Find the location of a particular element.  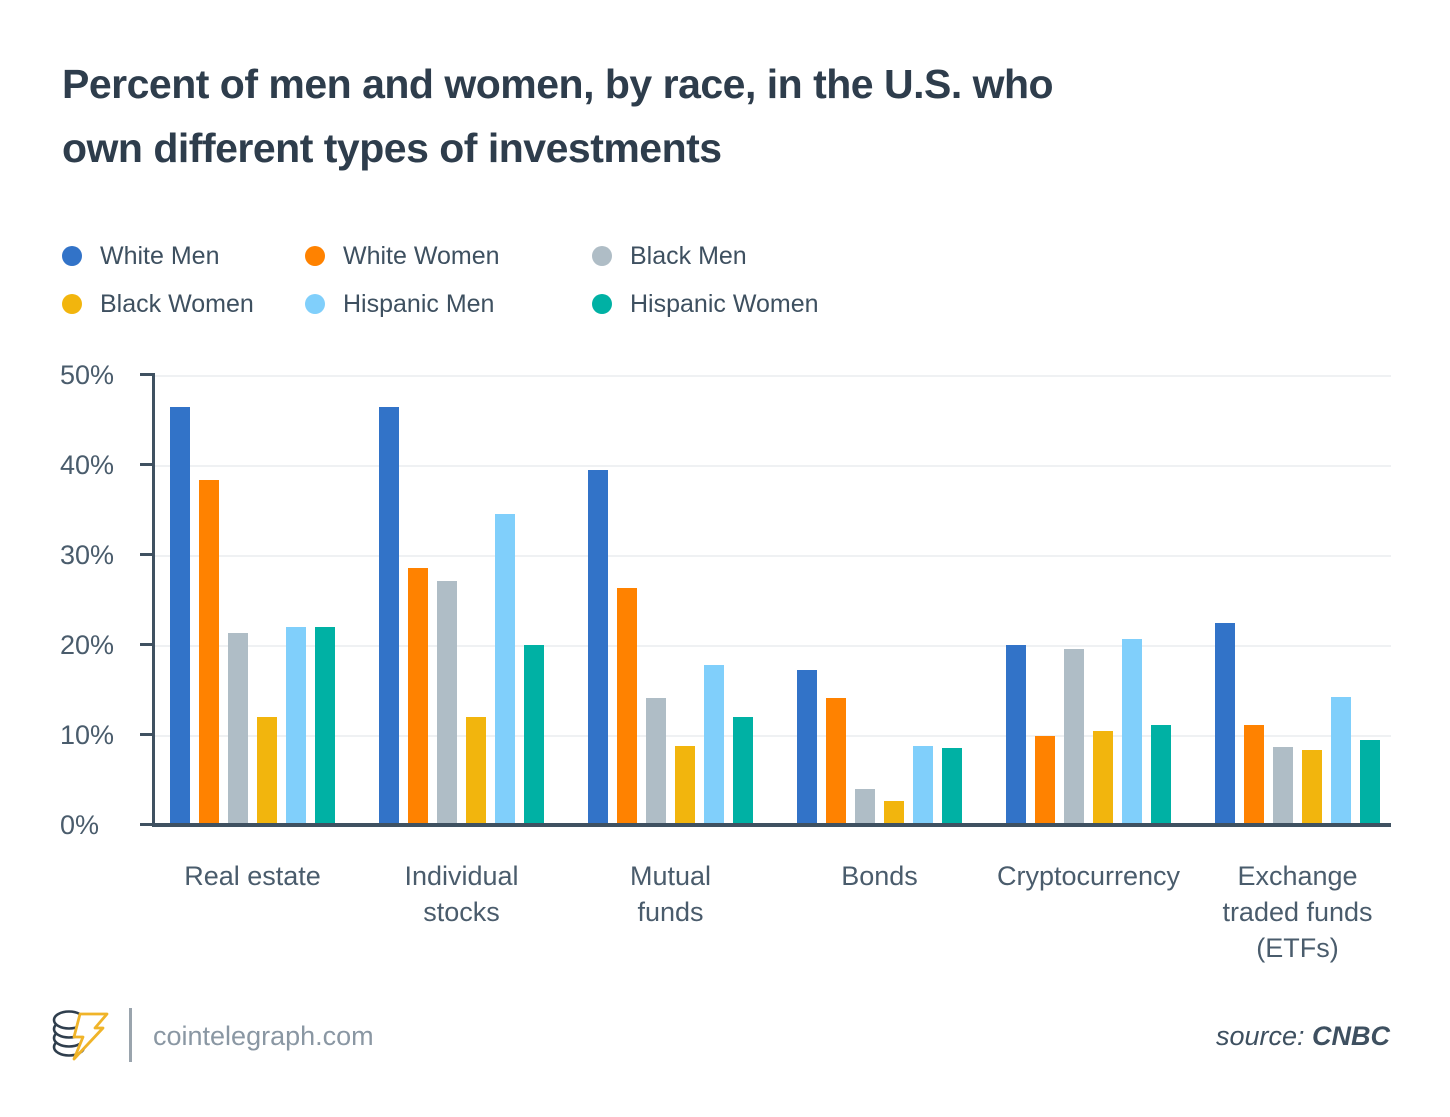

x-axis-label-line: Real estate is located at coordinates (252, 876).